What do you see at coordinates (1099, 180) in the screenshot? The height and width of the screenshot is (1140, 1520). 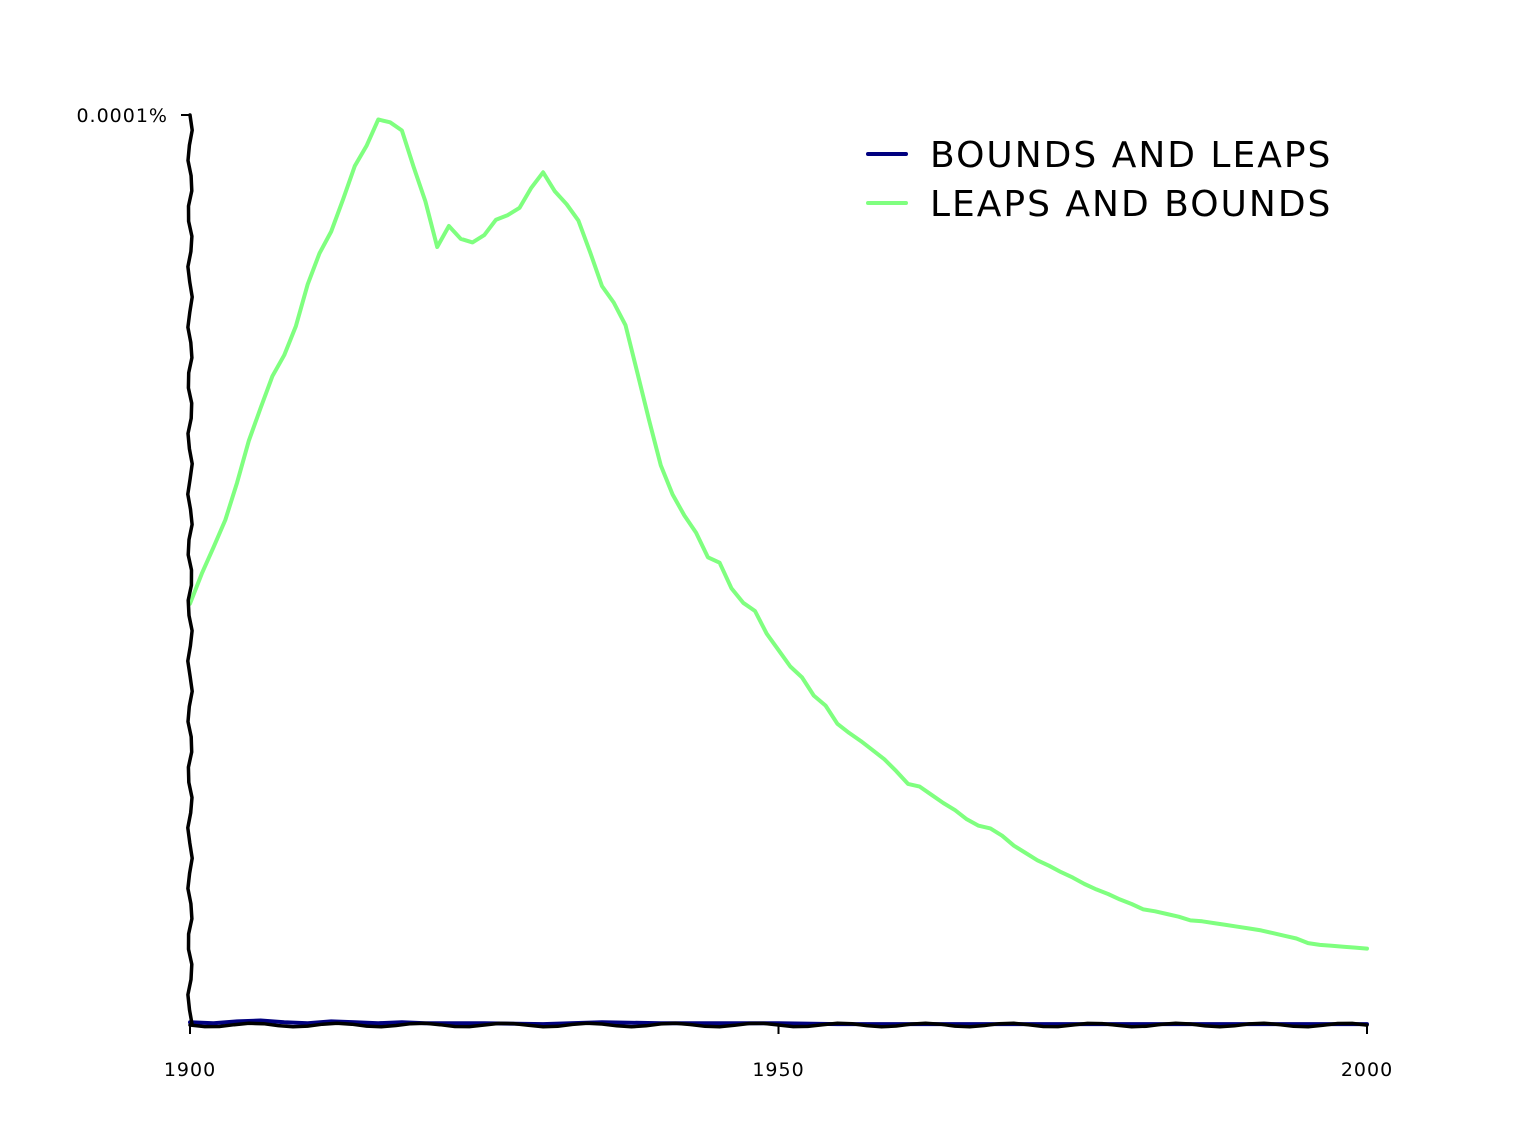 I see `legend: BOUNDS AND LEAPS LEAPS AND BOUNDS` at bounding box center [1099, 180].